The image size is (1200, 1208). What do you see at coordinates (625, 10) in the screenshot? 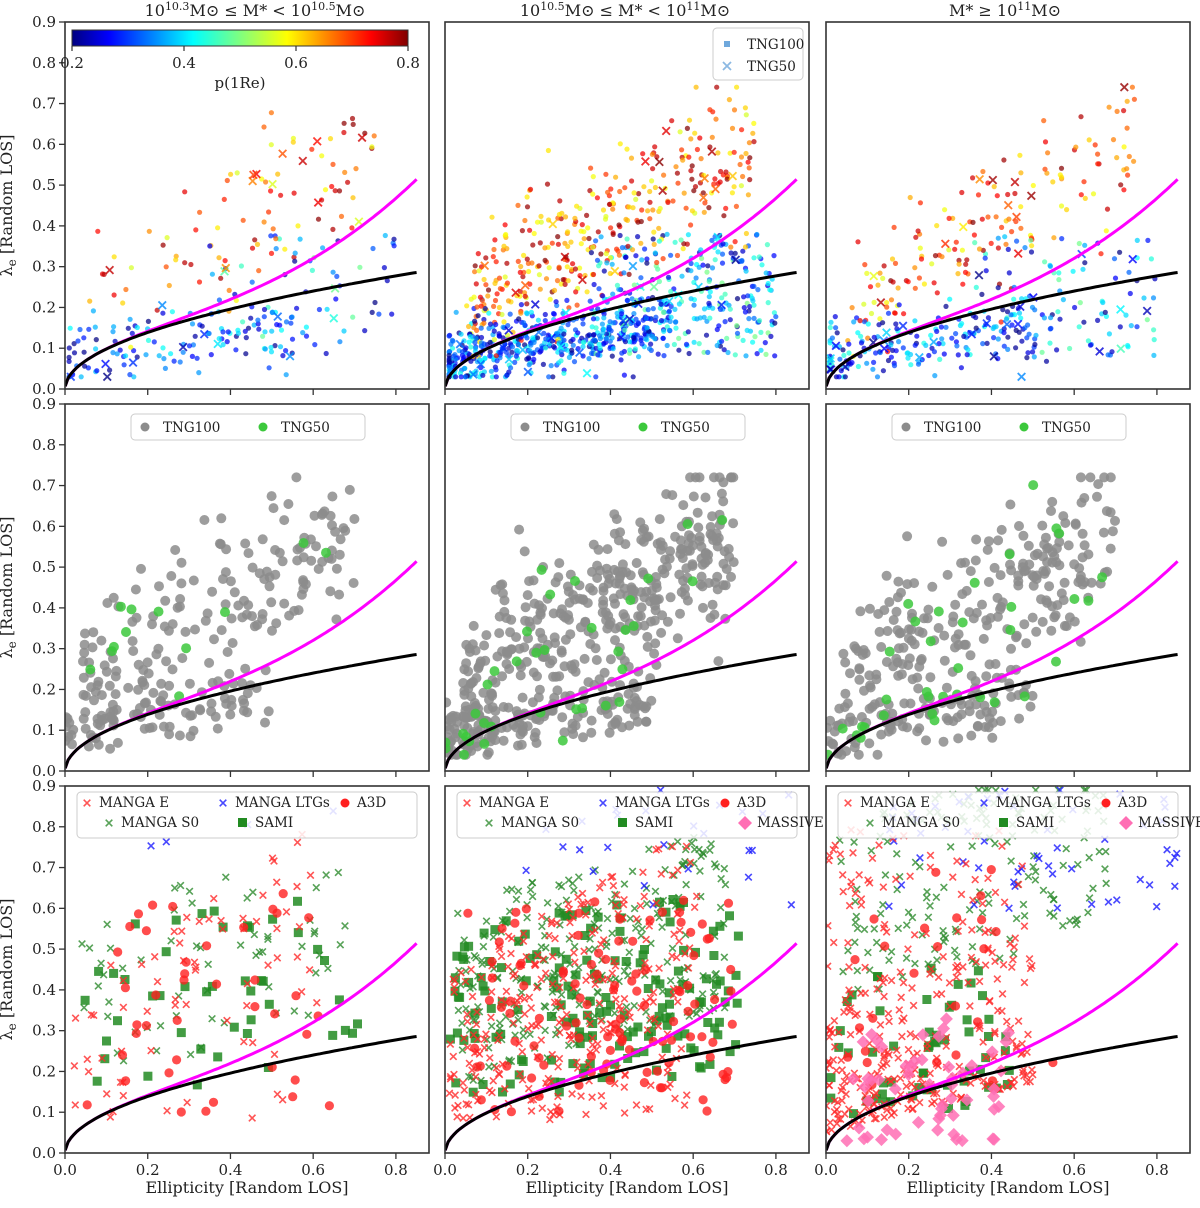
I see `column-title-2: 1010.5M⊙ ≤ M* < 1011M⊙` at bounding box center [625, 10].